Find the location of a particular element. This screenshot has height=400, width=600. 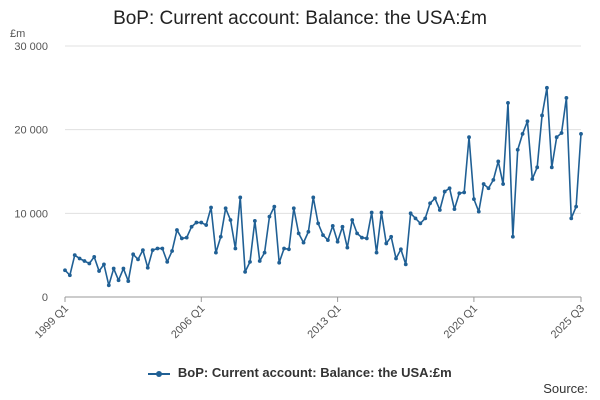

legend-swatch-marker is located at coordinates (159, 373).